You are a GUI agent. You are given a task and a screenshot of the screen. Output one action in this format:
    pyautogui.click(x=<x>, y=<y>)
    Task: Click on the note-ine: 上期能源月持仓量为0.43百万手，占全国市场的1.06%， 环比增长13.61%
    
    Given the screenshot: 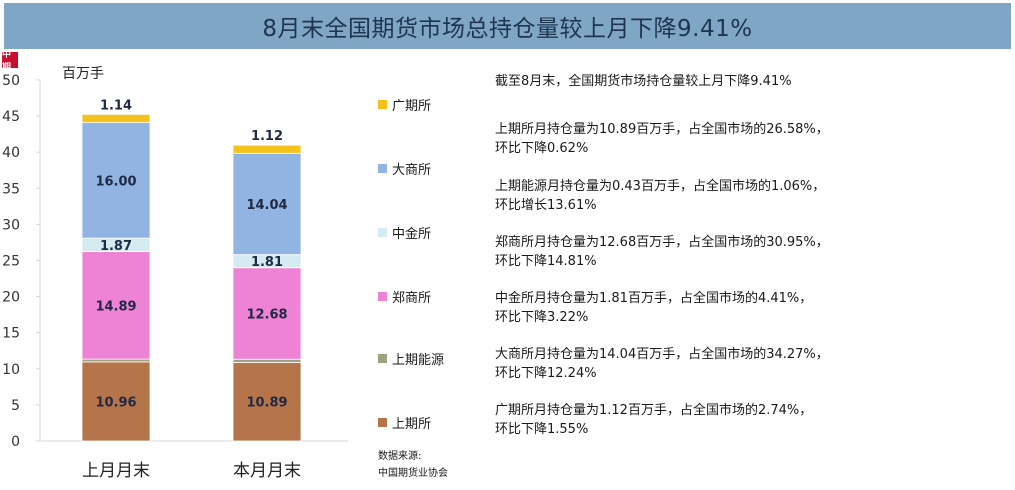 What is the action you would take?
    pyautogui.click(x=660, y=196)
    